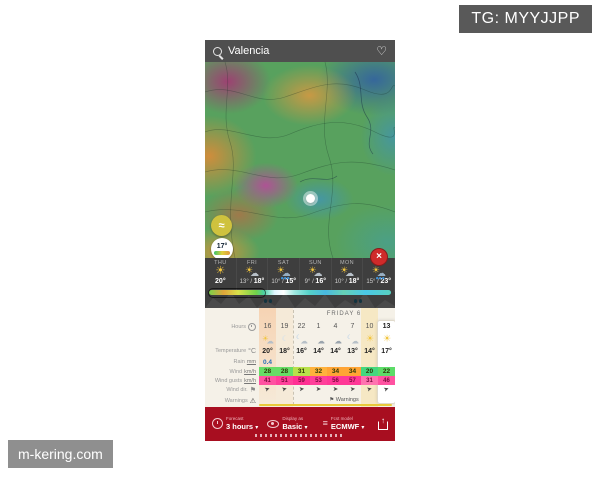  I want to click on dropdown-label: Forecast, so click(235, 419).